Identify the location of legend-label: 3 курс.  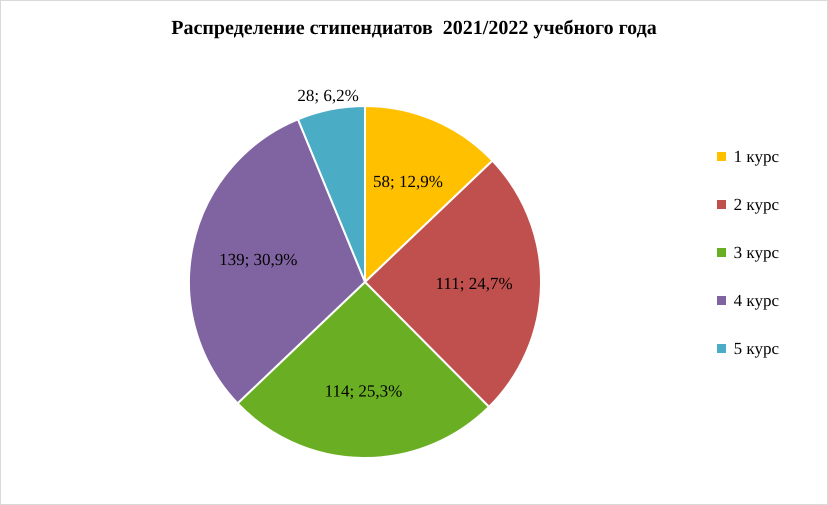
(756, 252).